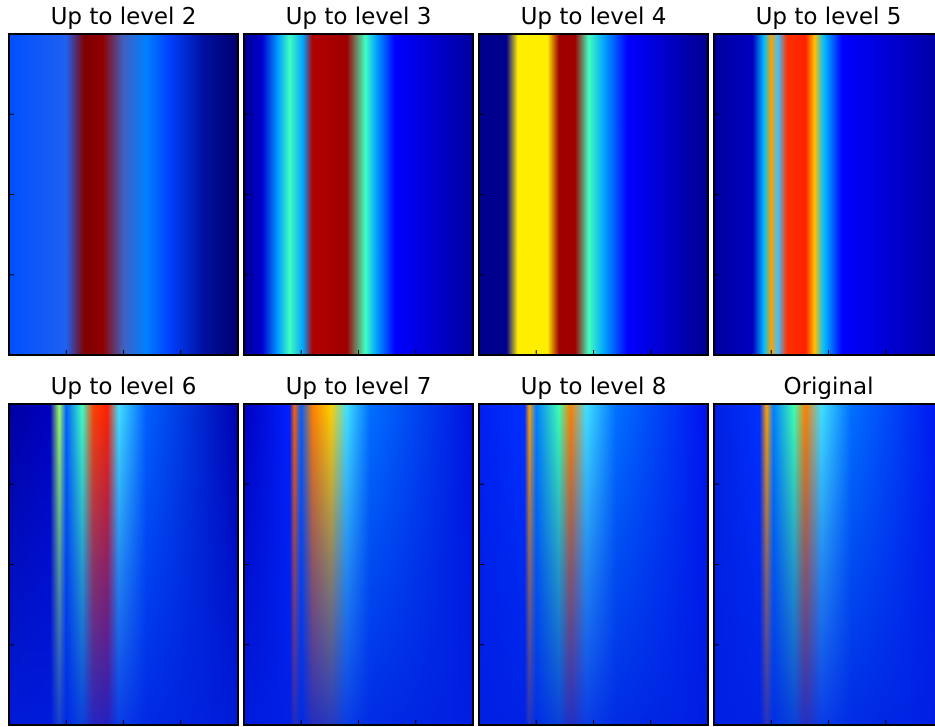 Image resolution: width=935 pixels, height=727 pixels. What do you see at coordinates (594, 17) in the screenshot?
I see `panel-title: Up to level 4` at bounding box center [594, 17].